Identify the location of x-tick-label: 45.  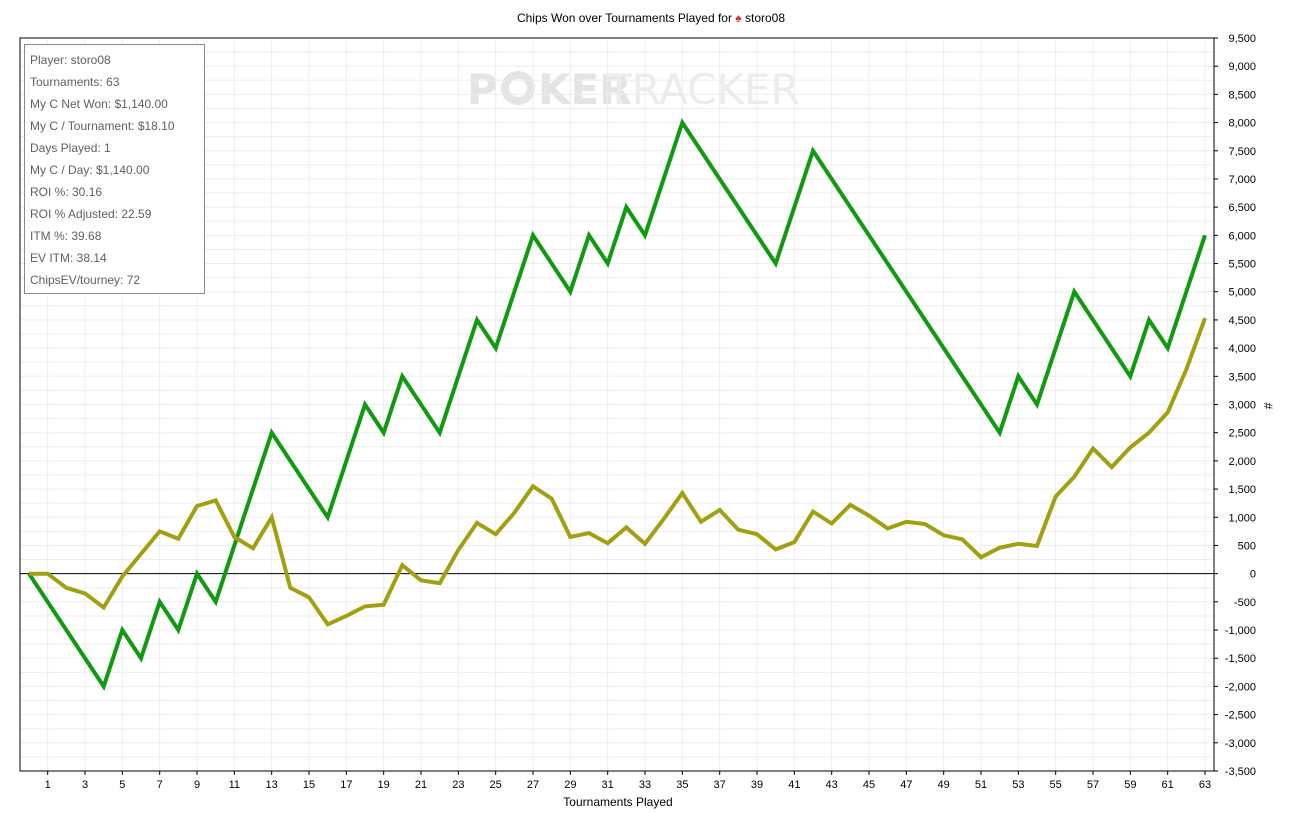
(869, 785).